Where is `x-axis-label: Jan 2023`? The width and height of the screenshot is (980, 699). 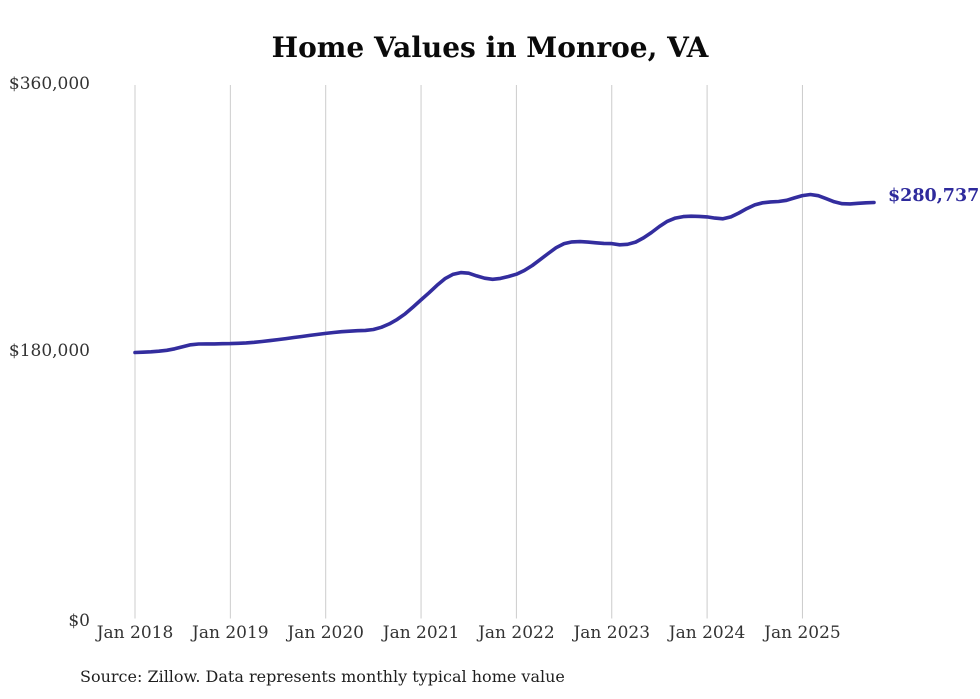 x-axis-label: Jan 2023 is located at coordinates (612, 633).